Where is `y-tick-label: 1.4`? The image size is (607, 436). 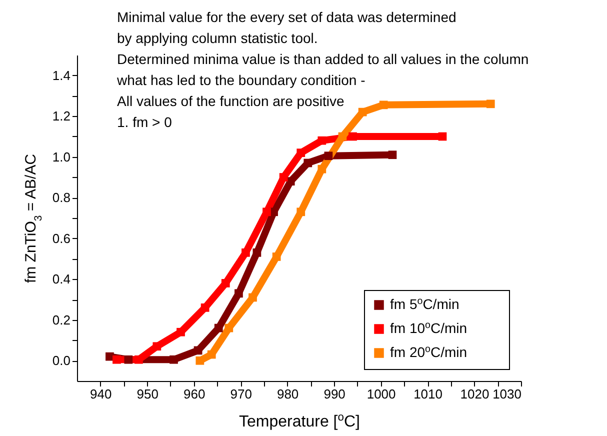
y-tick-label: 1.4 is located at coordinates (61, 75).